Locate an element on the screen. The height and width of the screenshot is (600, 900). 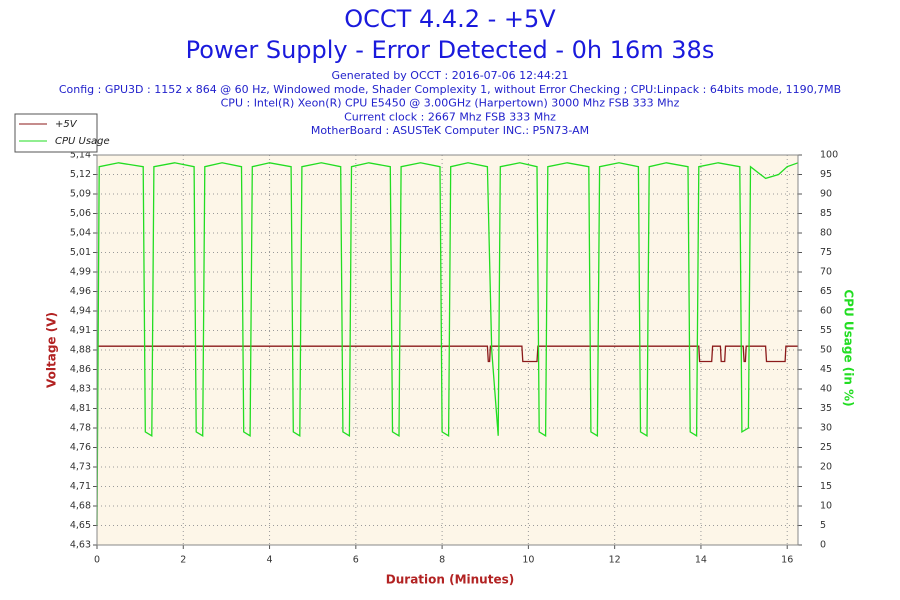
y-tick-label: 4,65 is located at coordinates (80, 525).